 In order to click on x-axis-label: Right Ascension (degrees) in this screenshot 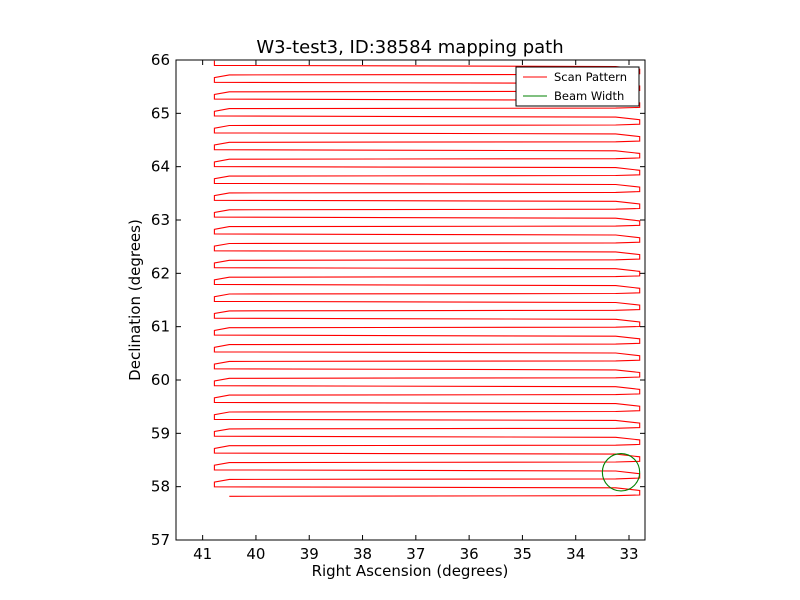, I will do `click(410, 571)`.